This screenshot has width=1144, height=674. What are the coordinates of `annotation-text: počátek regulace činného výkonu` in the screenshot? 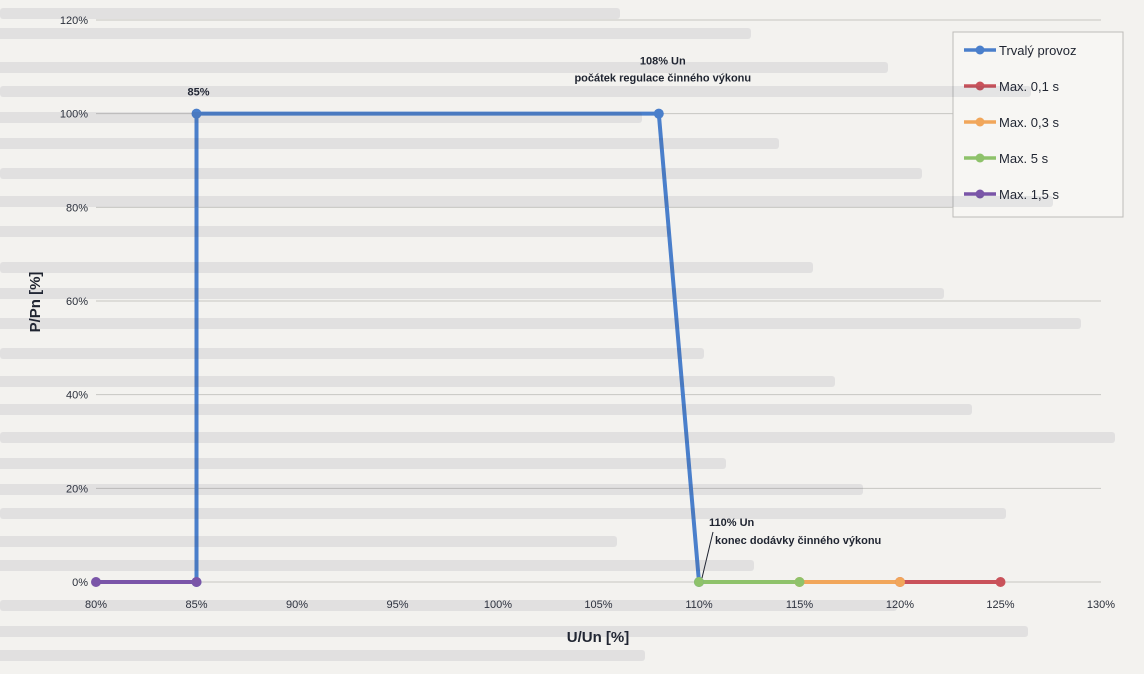 It's located at (662, 79).